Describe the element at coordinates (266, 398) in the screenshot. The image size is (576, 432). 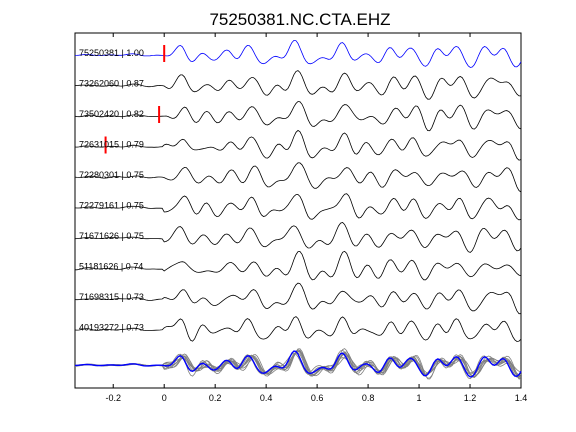
I see `x-tick-label: 0.4` at that location.